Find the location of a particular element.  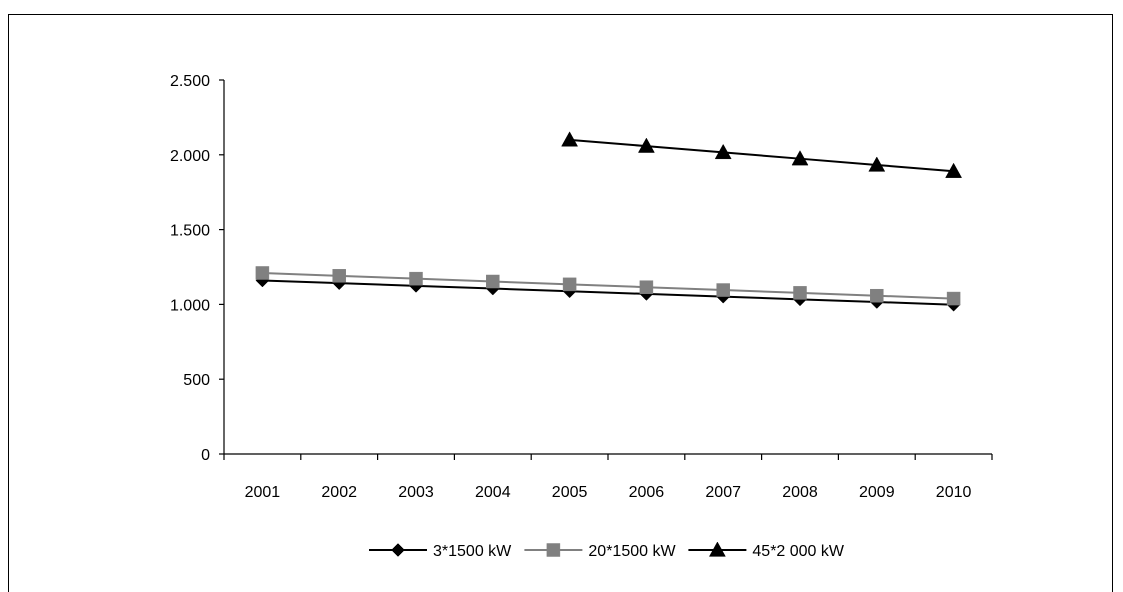

y-tick-label: 2.500 is located at coordinates (190, 81).